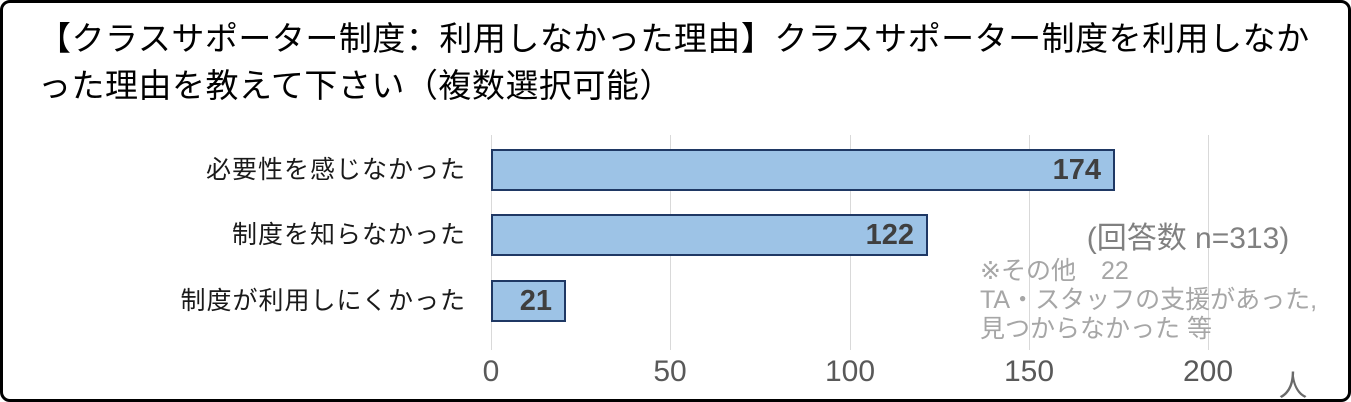 Image resolution: width=1351 pixels, height=402 pixels. I want to click on category-label: 制度を知らなかった, so click(348, 235).